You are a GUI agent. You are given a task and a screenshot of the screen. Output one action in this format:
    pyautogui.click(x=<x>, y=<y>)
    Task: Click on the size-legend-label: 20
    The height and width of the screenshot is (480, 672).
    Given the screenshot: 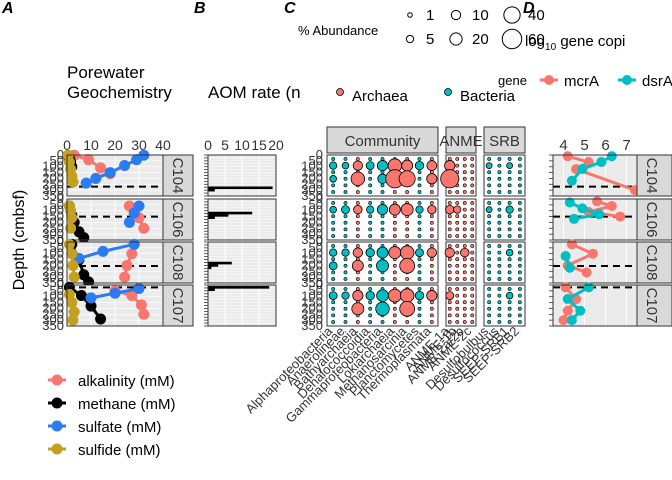 What is the action you would take?
    pyautogui.click(x=480, y=39)
    